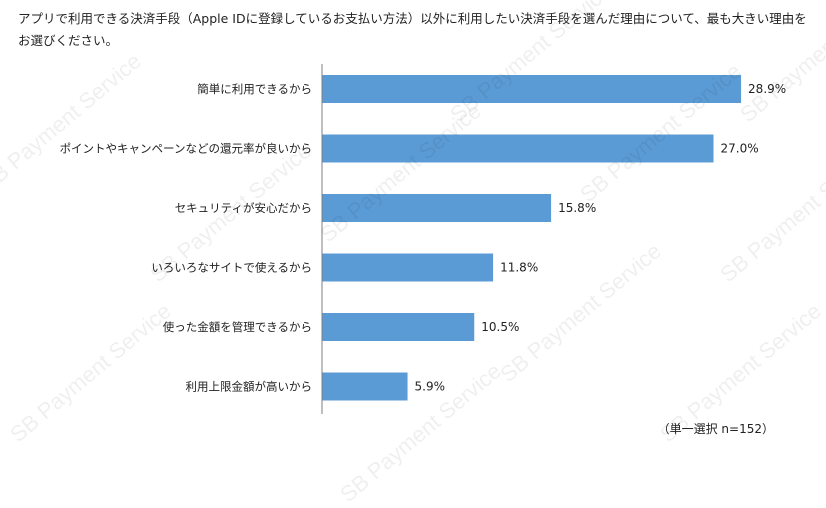 Image resolution: width=826 pixels, height=508 pixels. Describe the element at coordinates (254, 89) in the screenshot. I see `category-label: 簡単に利用できるから` at that location.